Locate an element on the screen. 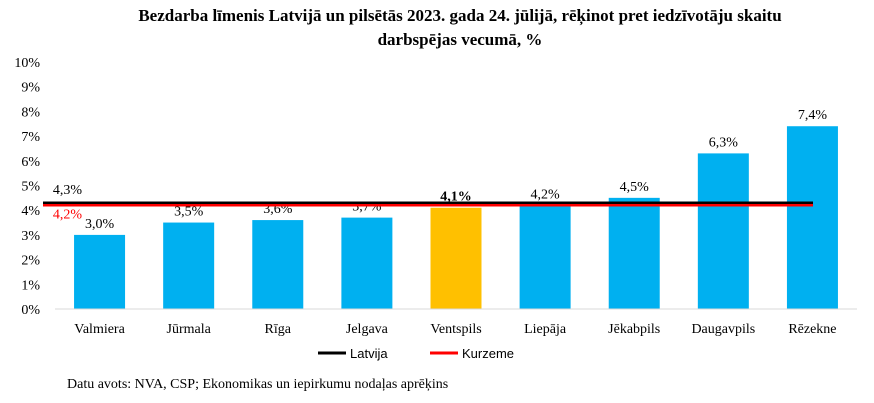  y-tick-label: 9% is located at coordinates (30, 88).